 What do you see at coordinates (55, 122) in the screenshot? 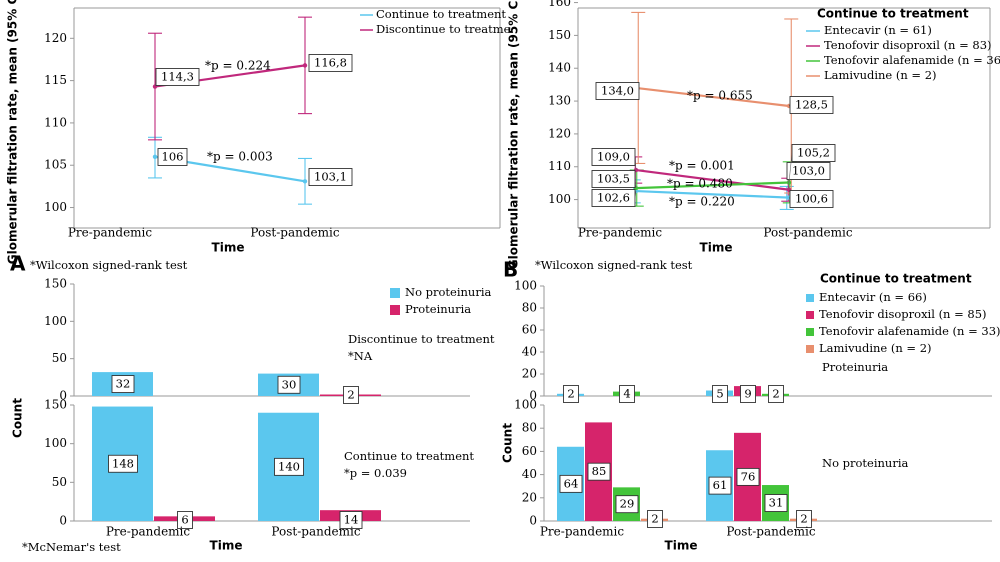
I see `egfr-a-y-tick-label: 110` at bounding box center [55, 122].